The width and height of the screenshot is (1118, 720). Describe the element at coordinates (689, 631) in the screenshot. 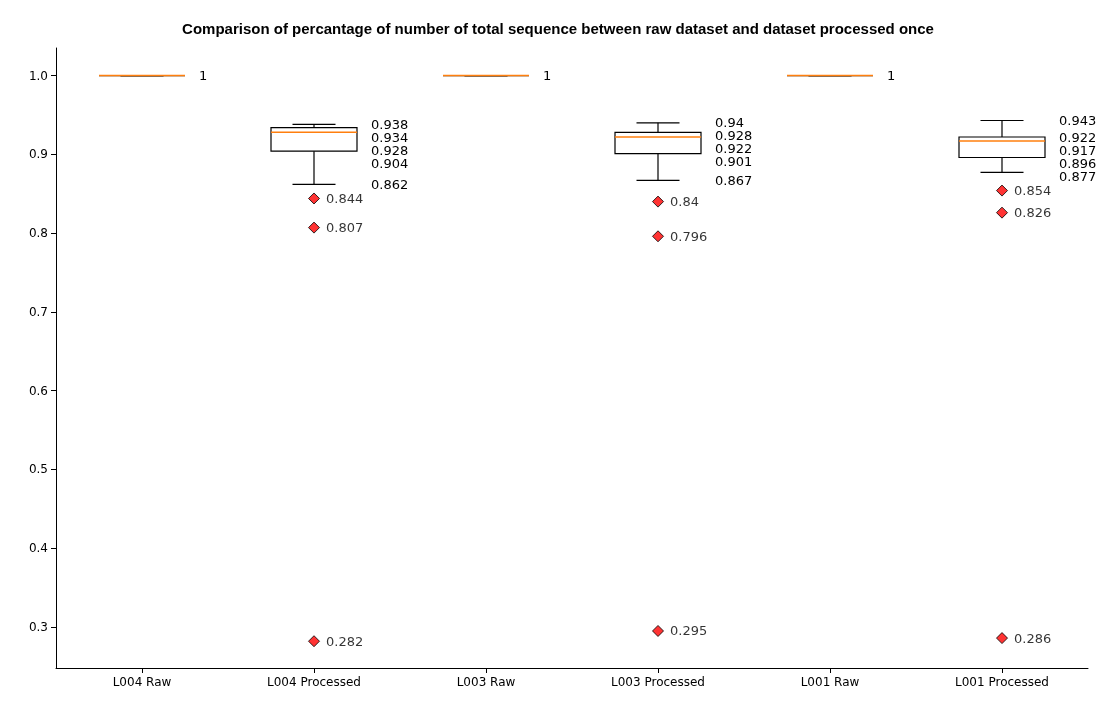

I see `data-label: 0.295` at that location.